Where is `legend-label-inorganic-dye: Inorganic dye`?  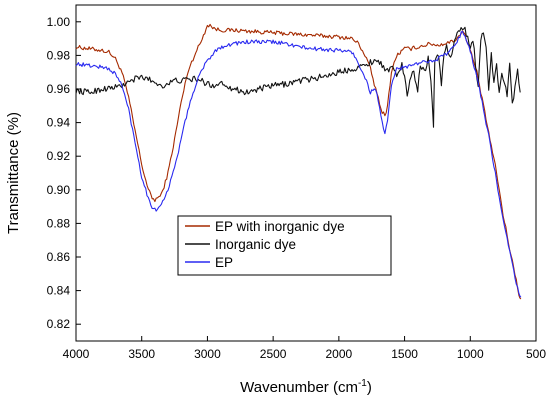 legend-label-inorganic-dye: Inorganic dye is located at coordinates (255, 244).